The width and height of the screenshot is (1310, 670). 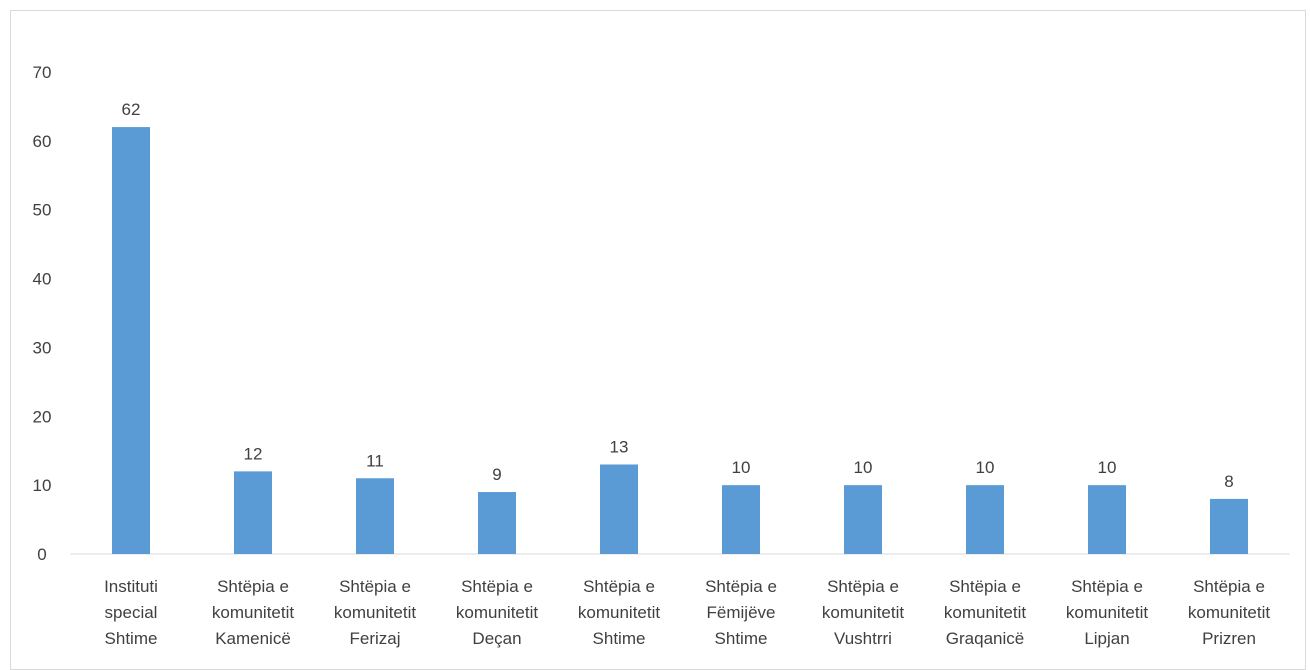 I want to click on category-label: Shtëpia e komunitetit Ferizaj, so click(x=375, y=612).